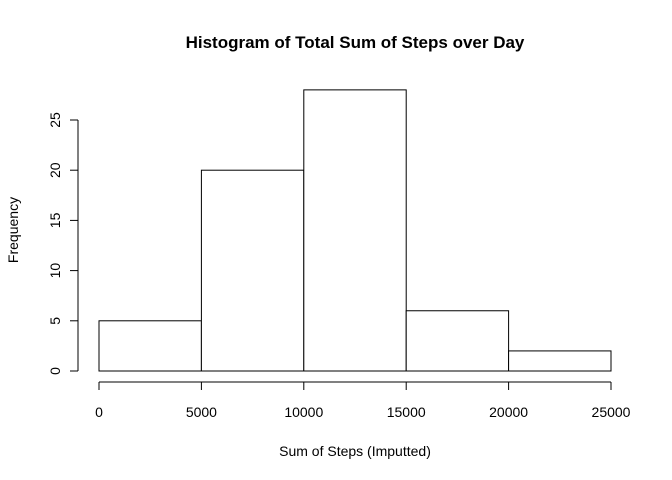 Image resolution: width=672 pixels, height=480 pixels. I want to click on x-tick-label: 5000, so click(201, 412).